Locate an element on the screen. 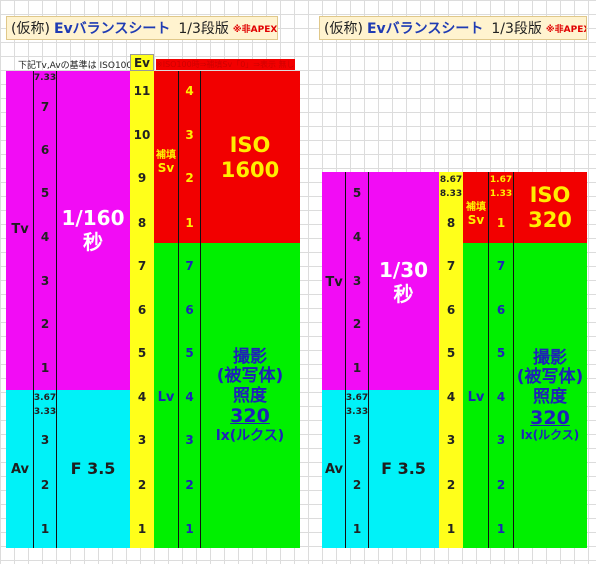 The width and height of the screenshot is (596, 564). av-top-value: 3.67 is located at coordinates (357, 397).